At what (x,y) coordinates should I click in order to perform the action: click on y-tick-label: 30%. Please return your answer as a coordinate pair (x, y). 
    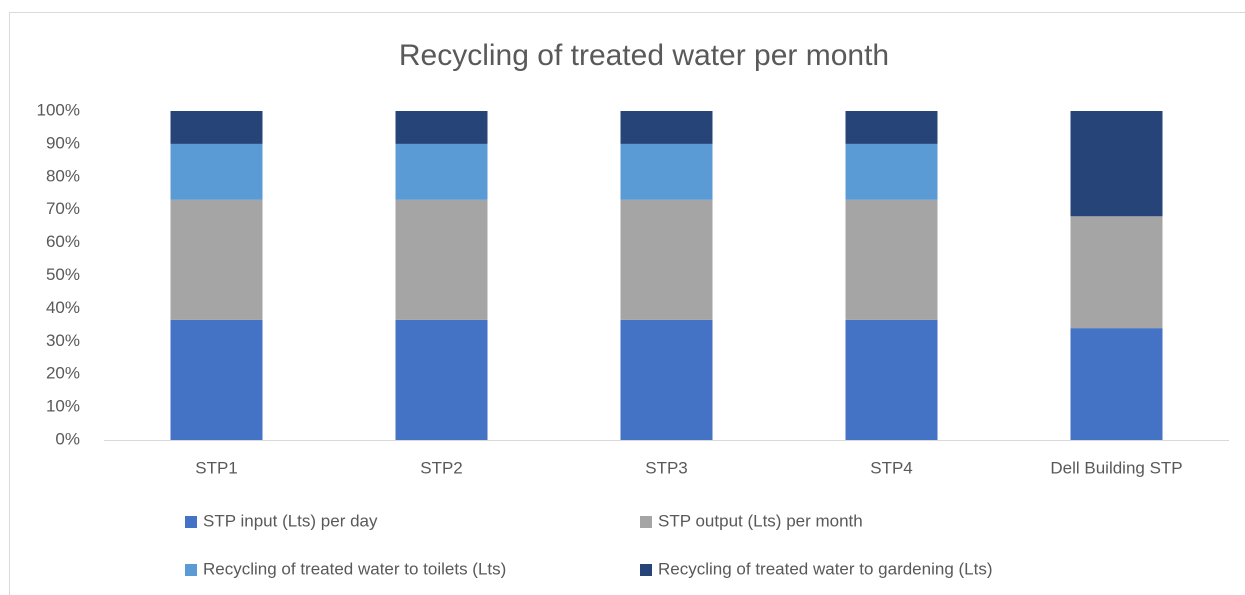
    Looking at the image, I should click on (63, 340).